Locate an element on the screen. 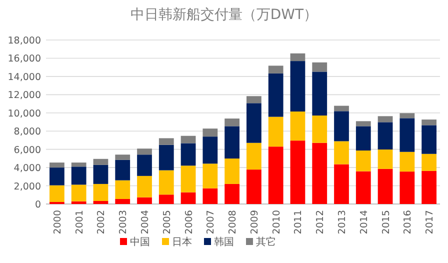 The image size is (448, 263). x-tick-label: 2006 is located at coordinates (189, 222).